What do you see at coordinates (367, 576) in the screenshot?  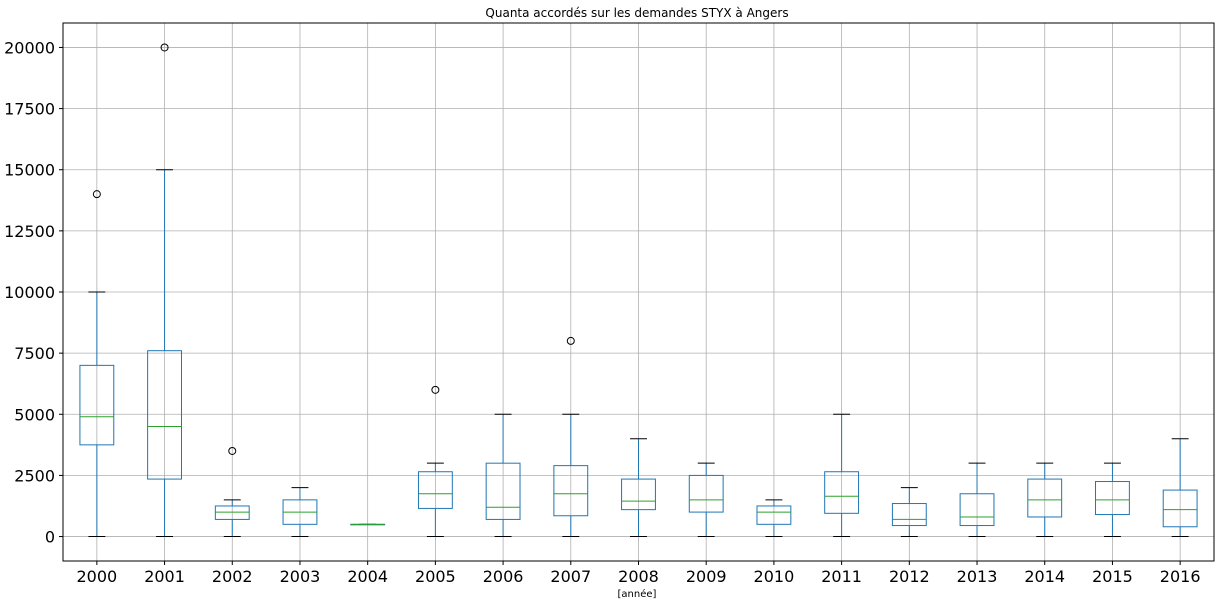 I see `x-tick-label: 2004` at bounding box center [367, 576].